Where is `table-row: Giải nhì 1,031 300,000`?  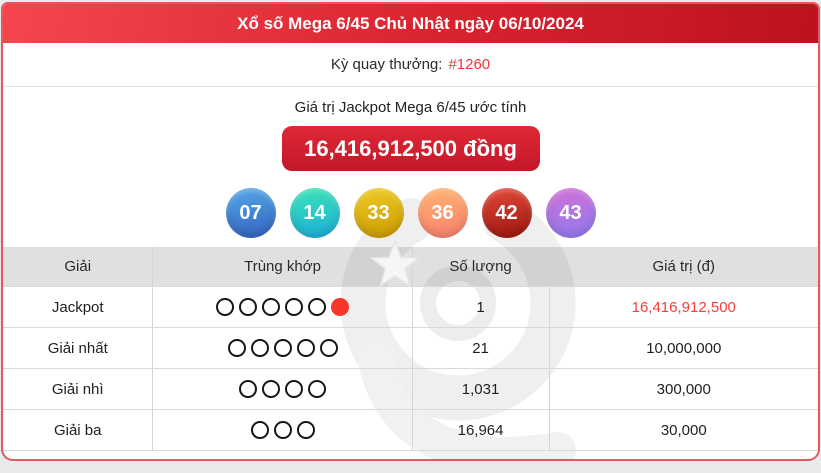 table-row: Giải nhì 1,031 300,000 is located at coordinates (410, 389).